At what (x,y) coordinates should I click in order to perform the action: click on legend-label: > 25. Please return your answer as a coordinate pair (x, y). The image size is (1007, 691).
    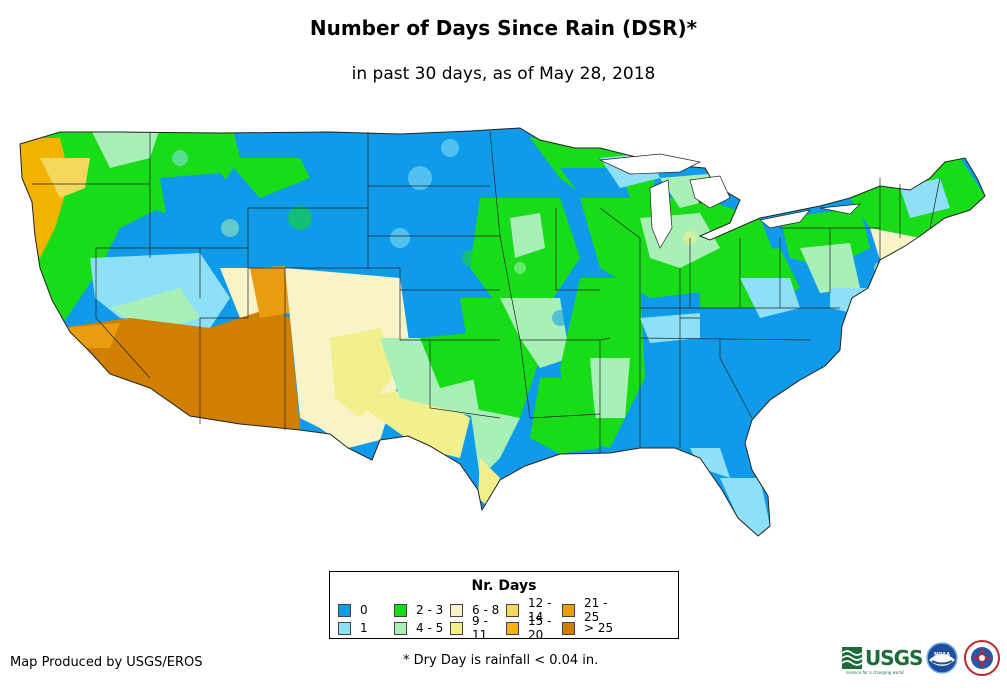
    Looking at the image, I should click on (599, 628).